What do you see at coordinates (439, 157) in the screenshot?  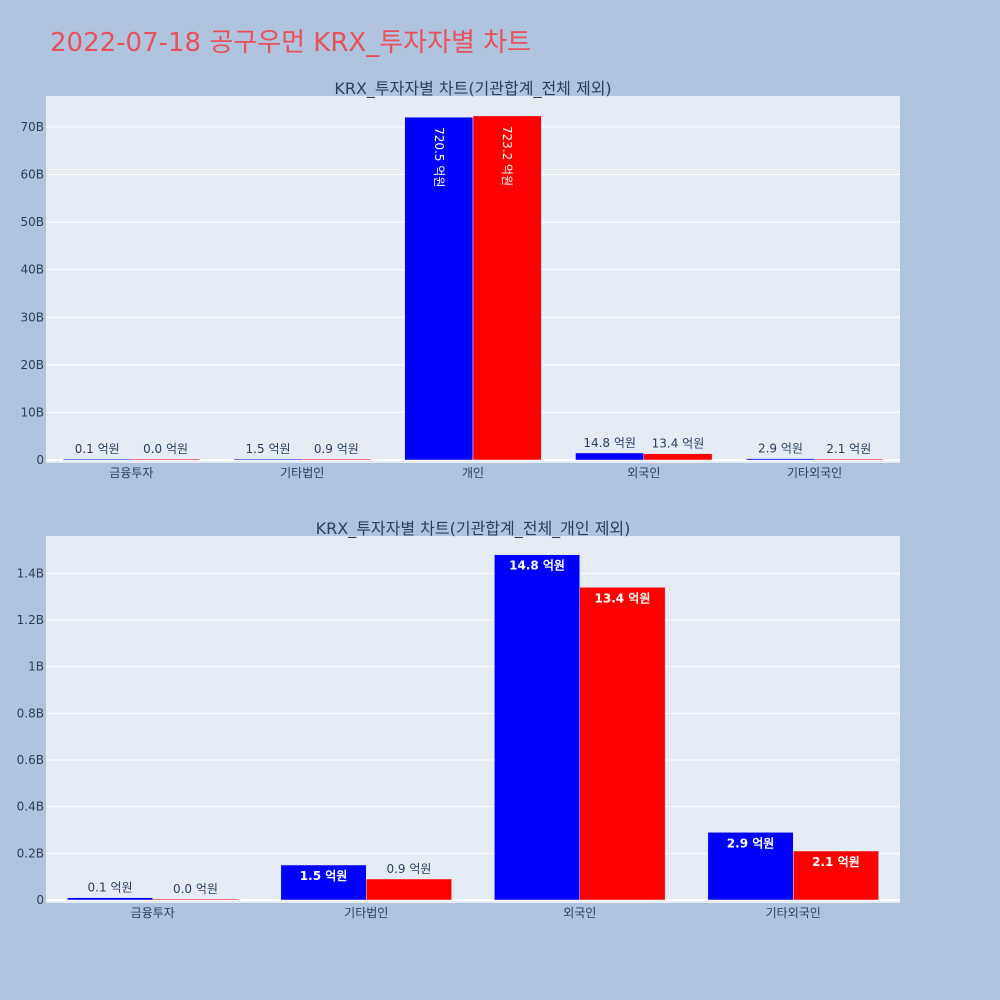 I see `bar-data-label: 720.5 억원` at bounding box center [439, 157].